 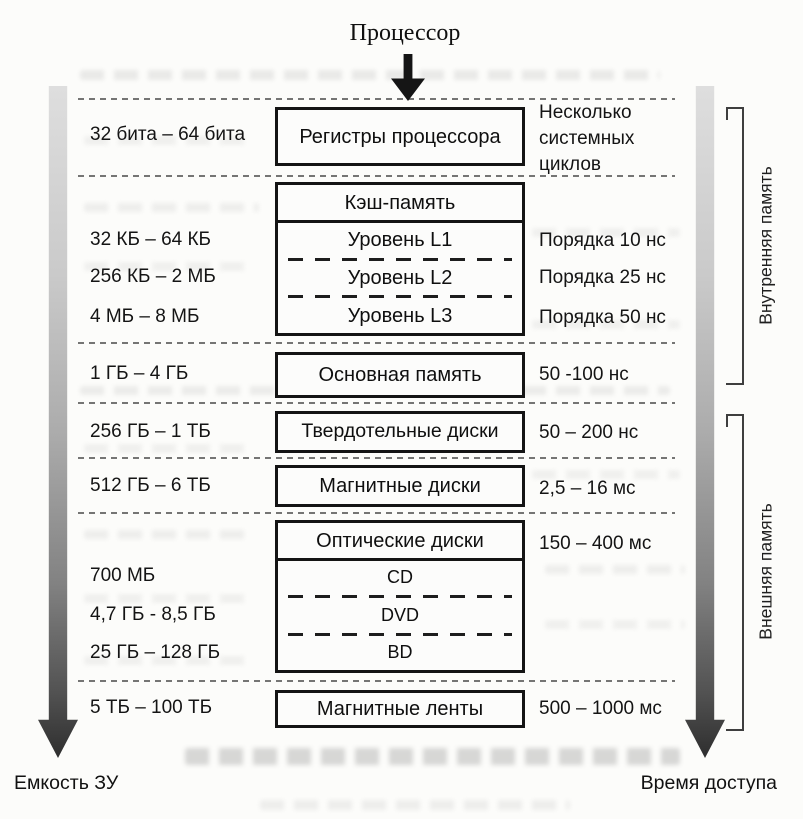 What do you see at coordinates (708, 783) in the screenshot?
I see `access-time-axis-caption: Время доступа` at bounding box center [708, 783].